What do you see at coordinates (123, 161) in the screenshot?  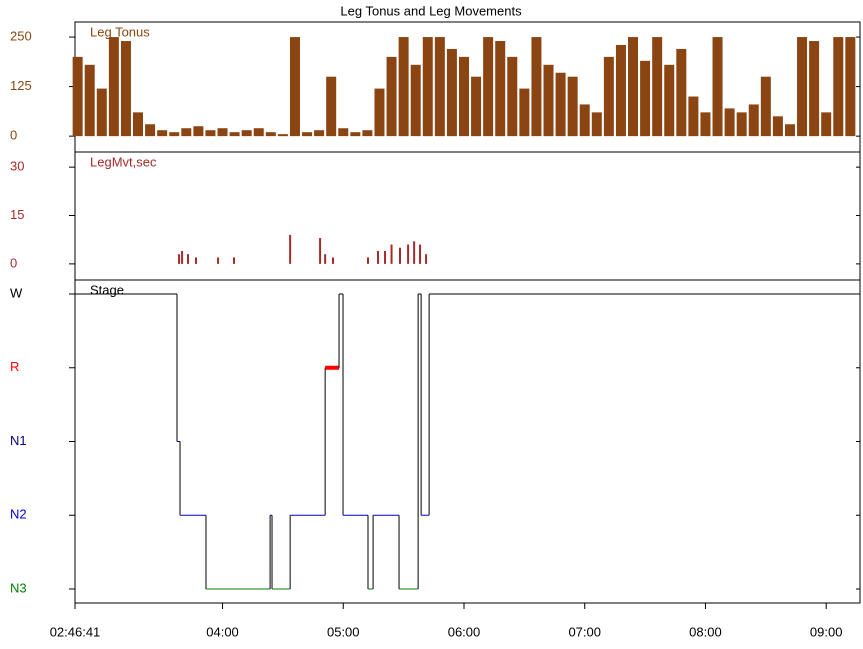 I see `series-label: LegMvt,sec` at bounding box center [123, 161].